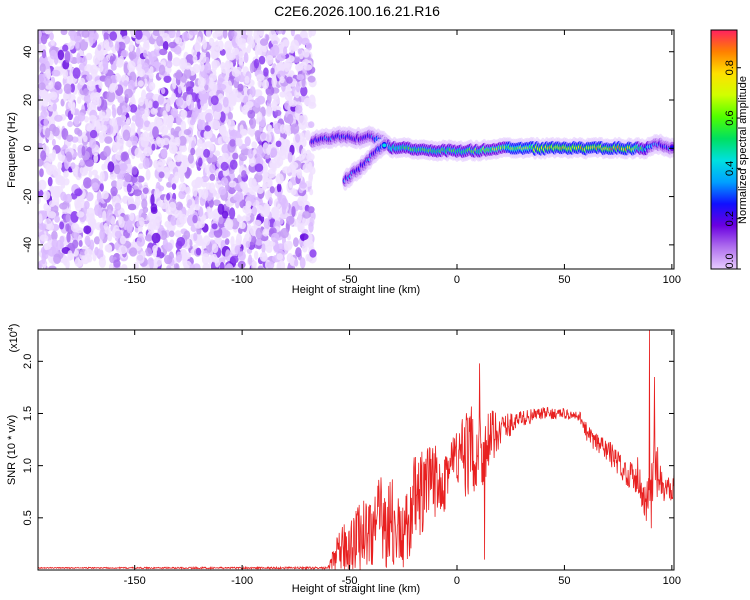 This screenshot has width=750, height=600. What do you see at coordinates (730, 67) in the screenshot?
I see `colorbar-tick-label: 0.8` at bounding box center [730, 67].